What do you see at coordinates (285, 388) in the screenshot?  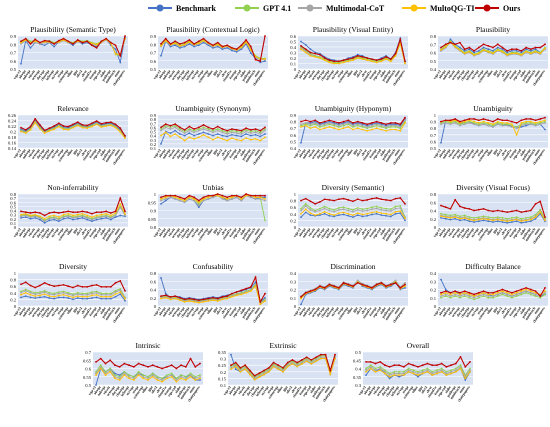 I see `x-tick-label: gqa` at bounding box center [285, 388].